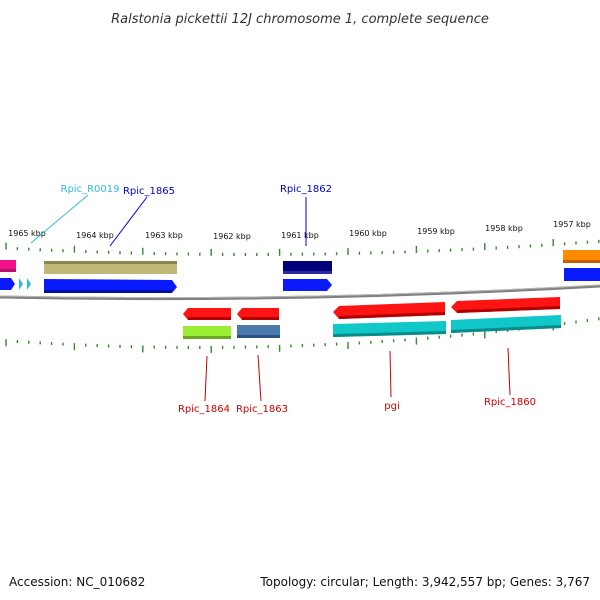  I want to click on kbp-label-1961: 1961 kbp, so click(300, 235).